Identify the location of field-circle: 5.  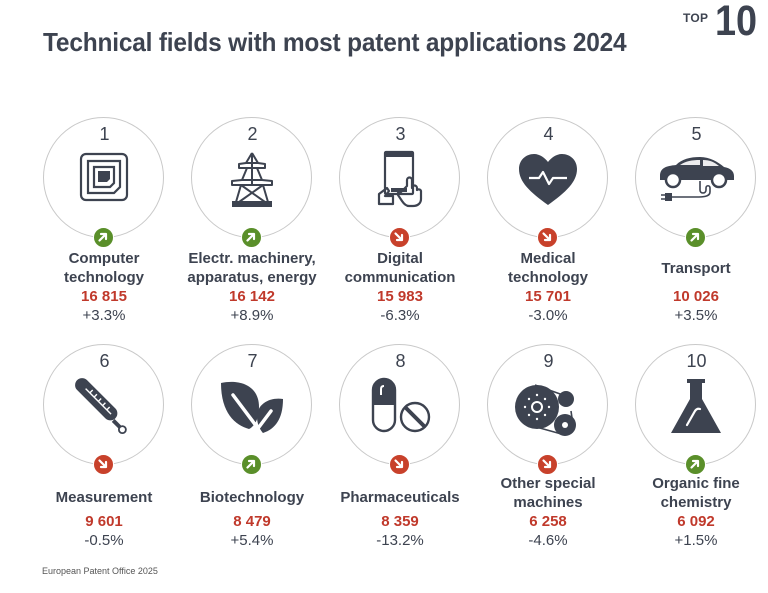
(695, 177).